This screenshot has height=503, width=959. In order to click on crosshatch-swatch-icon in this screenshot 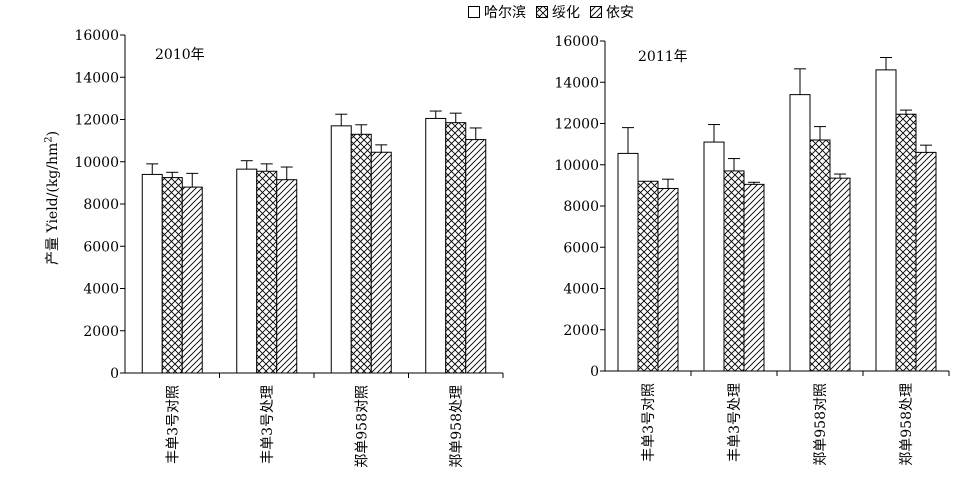, I will do `click(542, 12)`.